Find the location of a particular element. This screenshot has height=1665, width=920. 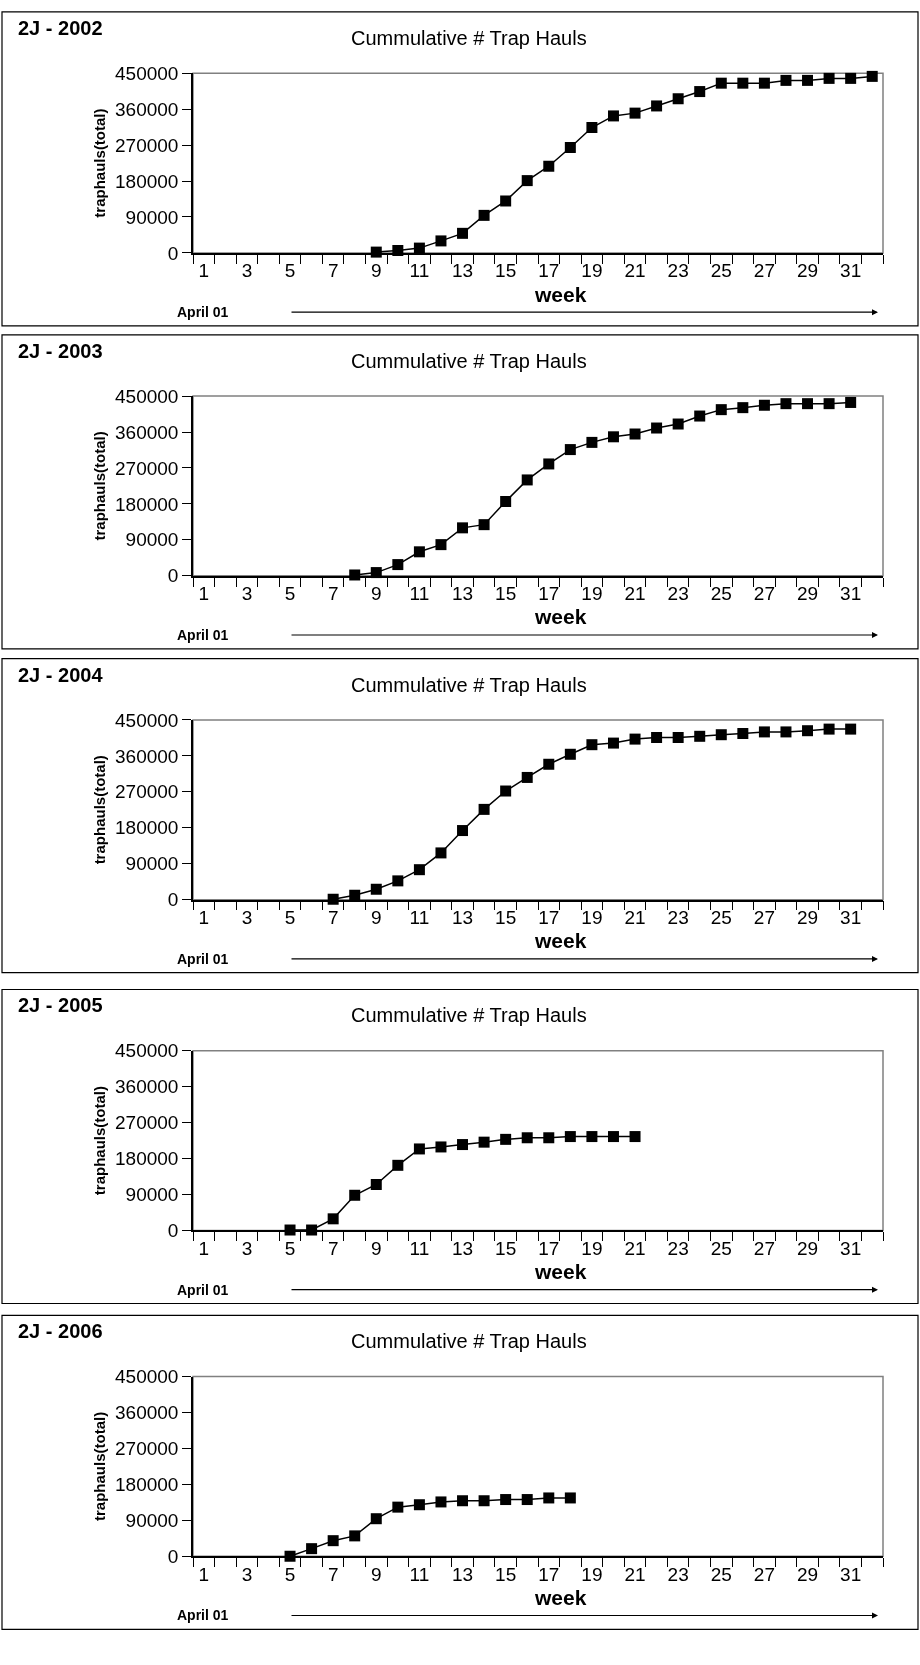

x-tick-label: 29 is located at coordinates (807, 271).